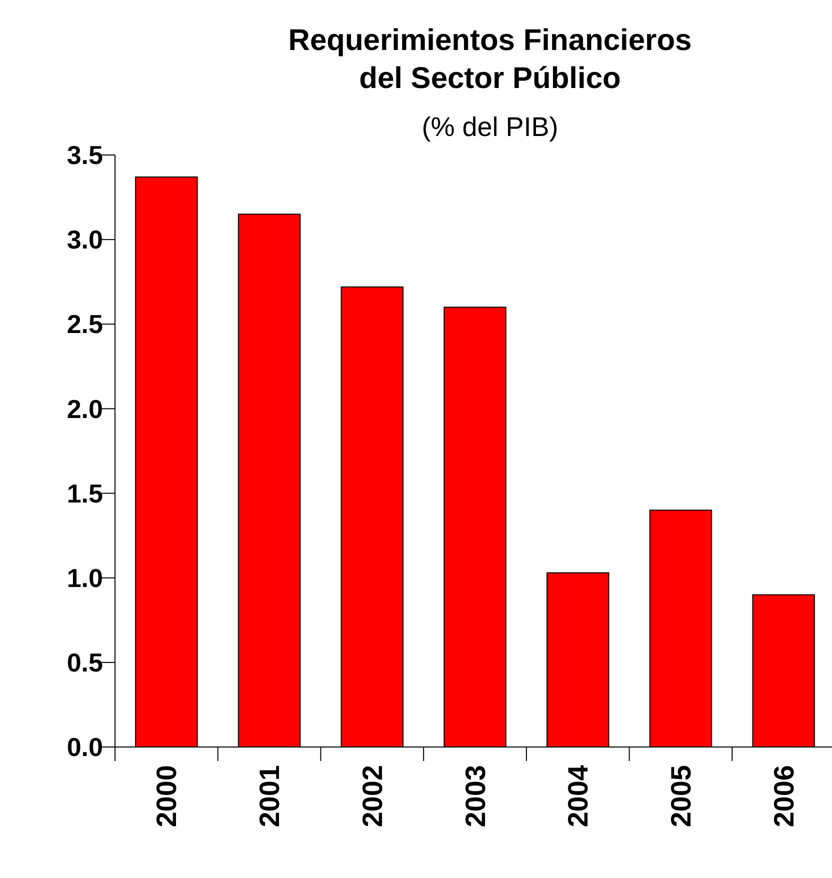 Image resolution: width=832 pixels, height=878 pixels. Describe the element at coordinates (84, 239) in the screenshot. I see `y-tick-label: 3.0` at that location.